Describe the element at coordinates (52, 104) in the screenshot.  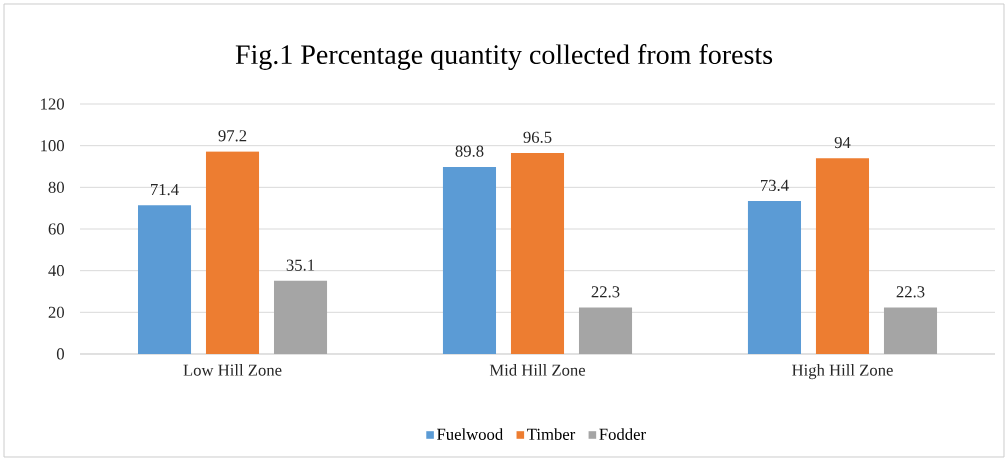
I see `y-tick-label: 120` at that location.